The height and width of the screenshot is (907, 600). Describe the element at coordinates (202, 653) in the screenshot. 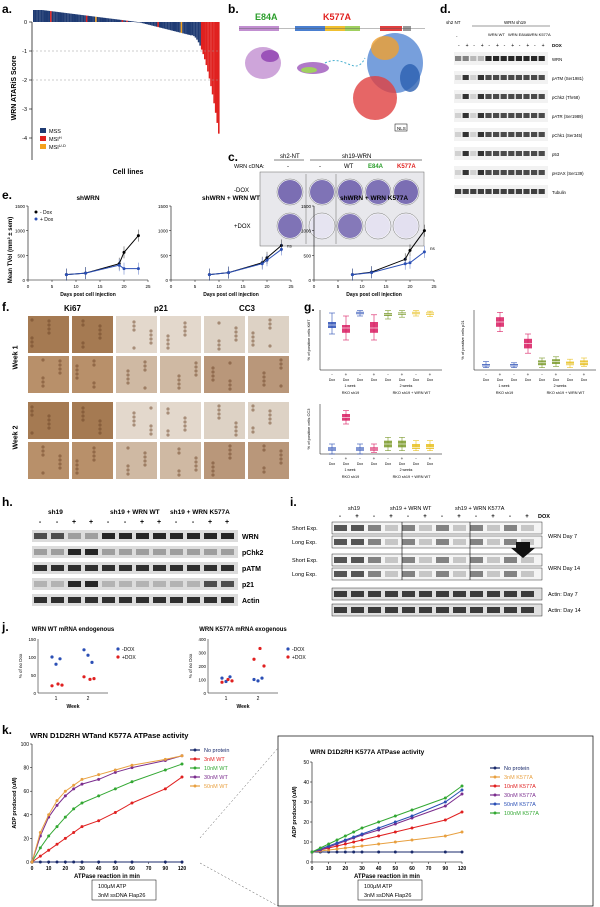

I see `j-ytick-label: 300` at that location.